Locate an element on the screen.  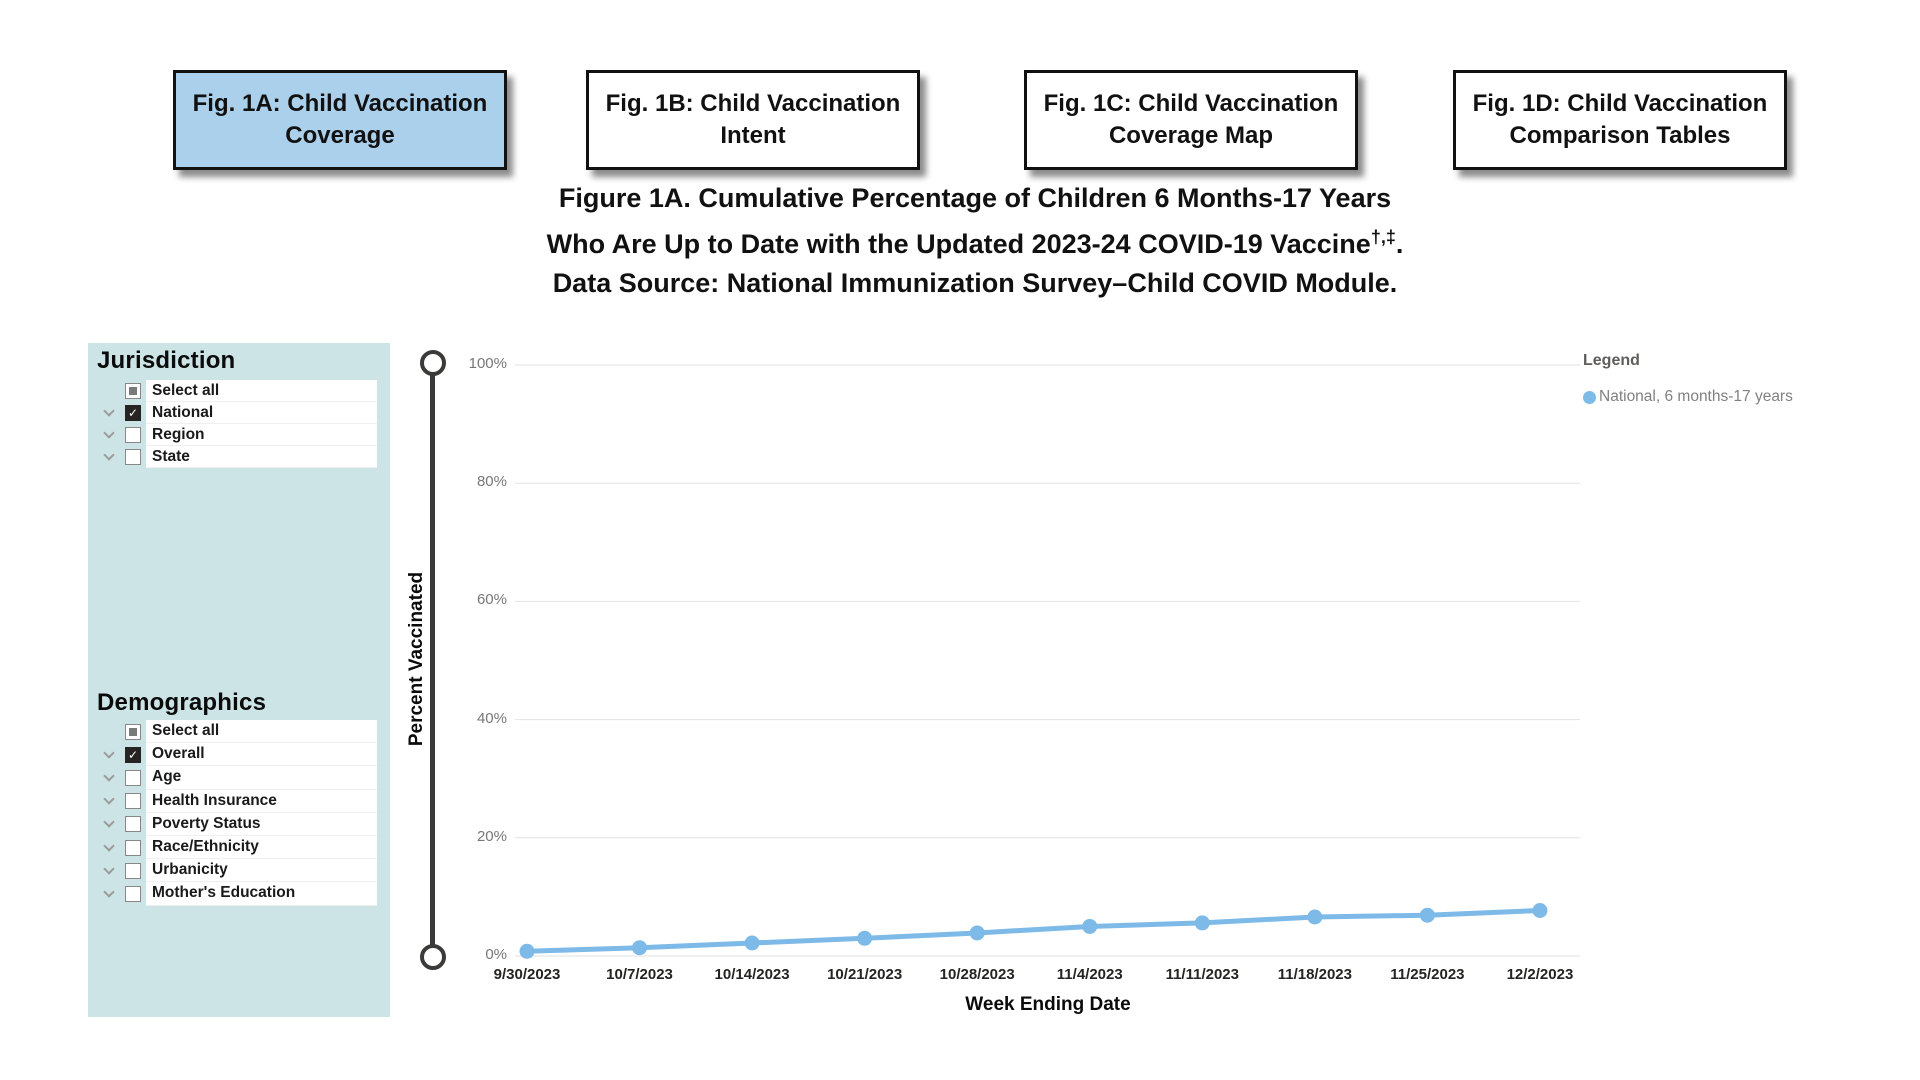
x-tick-label: 12/2/2023 is located at coordinates (1540, 974).